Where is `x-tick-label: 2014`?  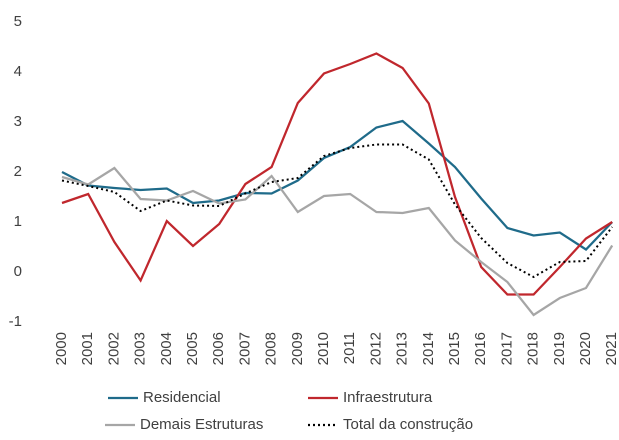
x-tick-label: 2014 is located at coordinates (428, 348).